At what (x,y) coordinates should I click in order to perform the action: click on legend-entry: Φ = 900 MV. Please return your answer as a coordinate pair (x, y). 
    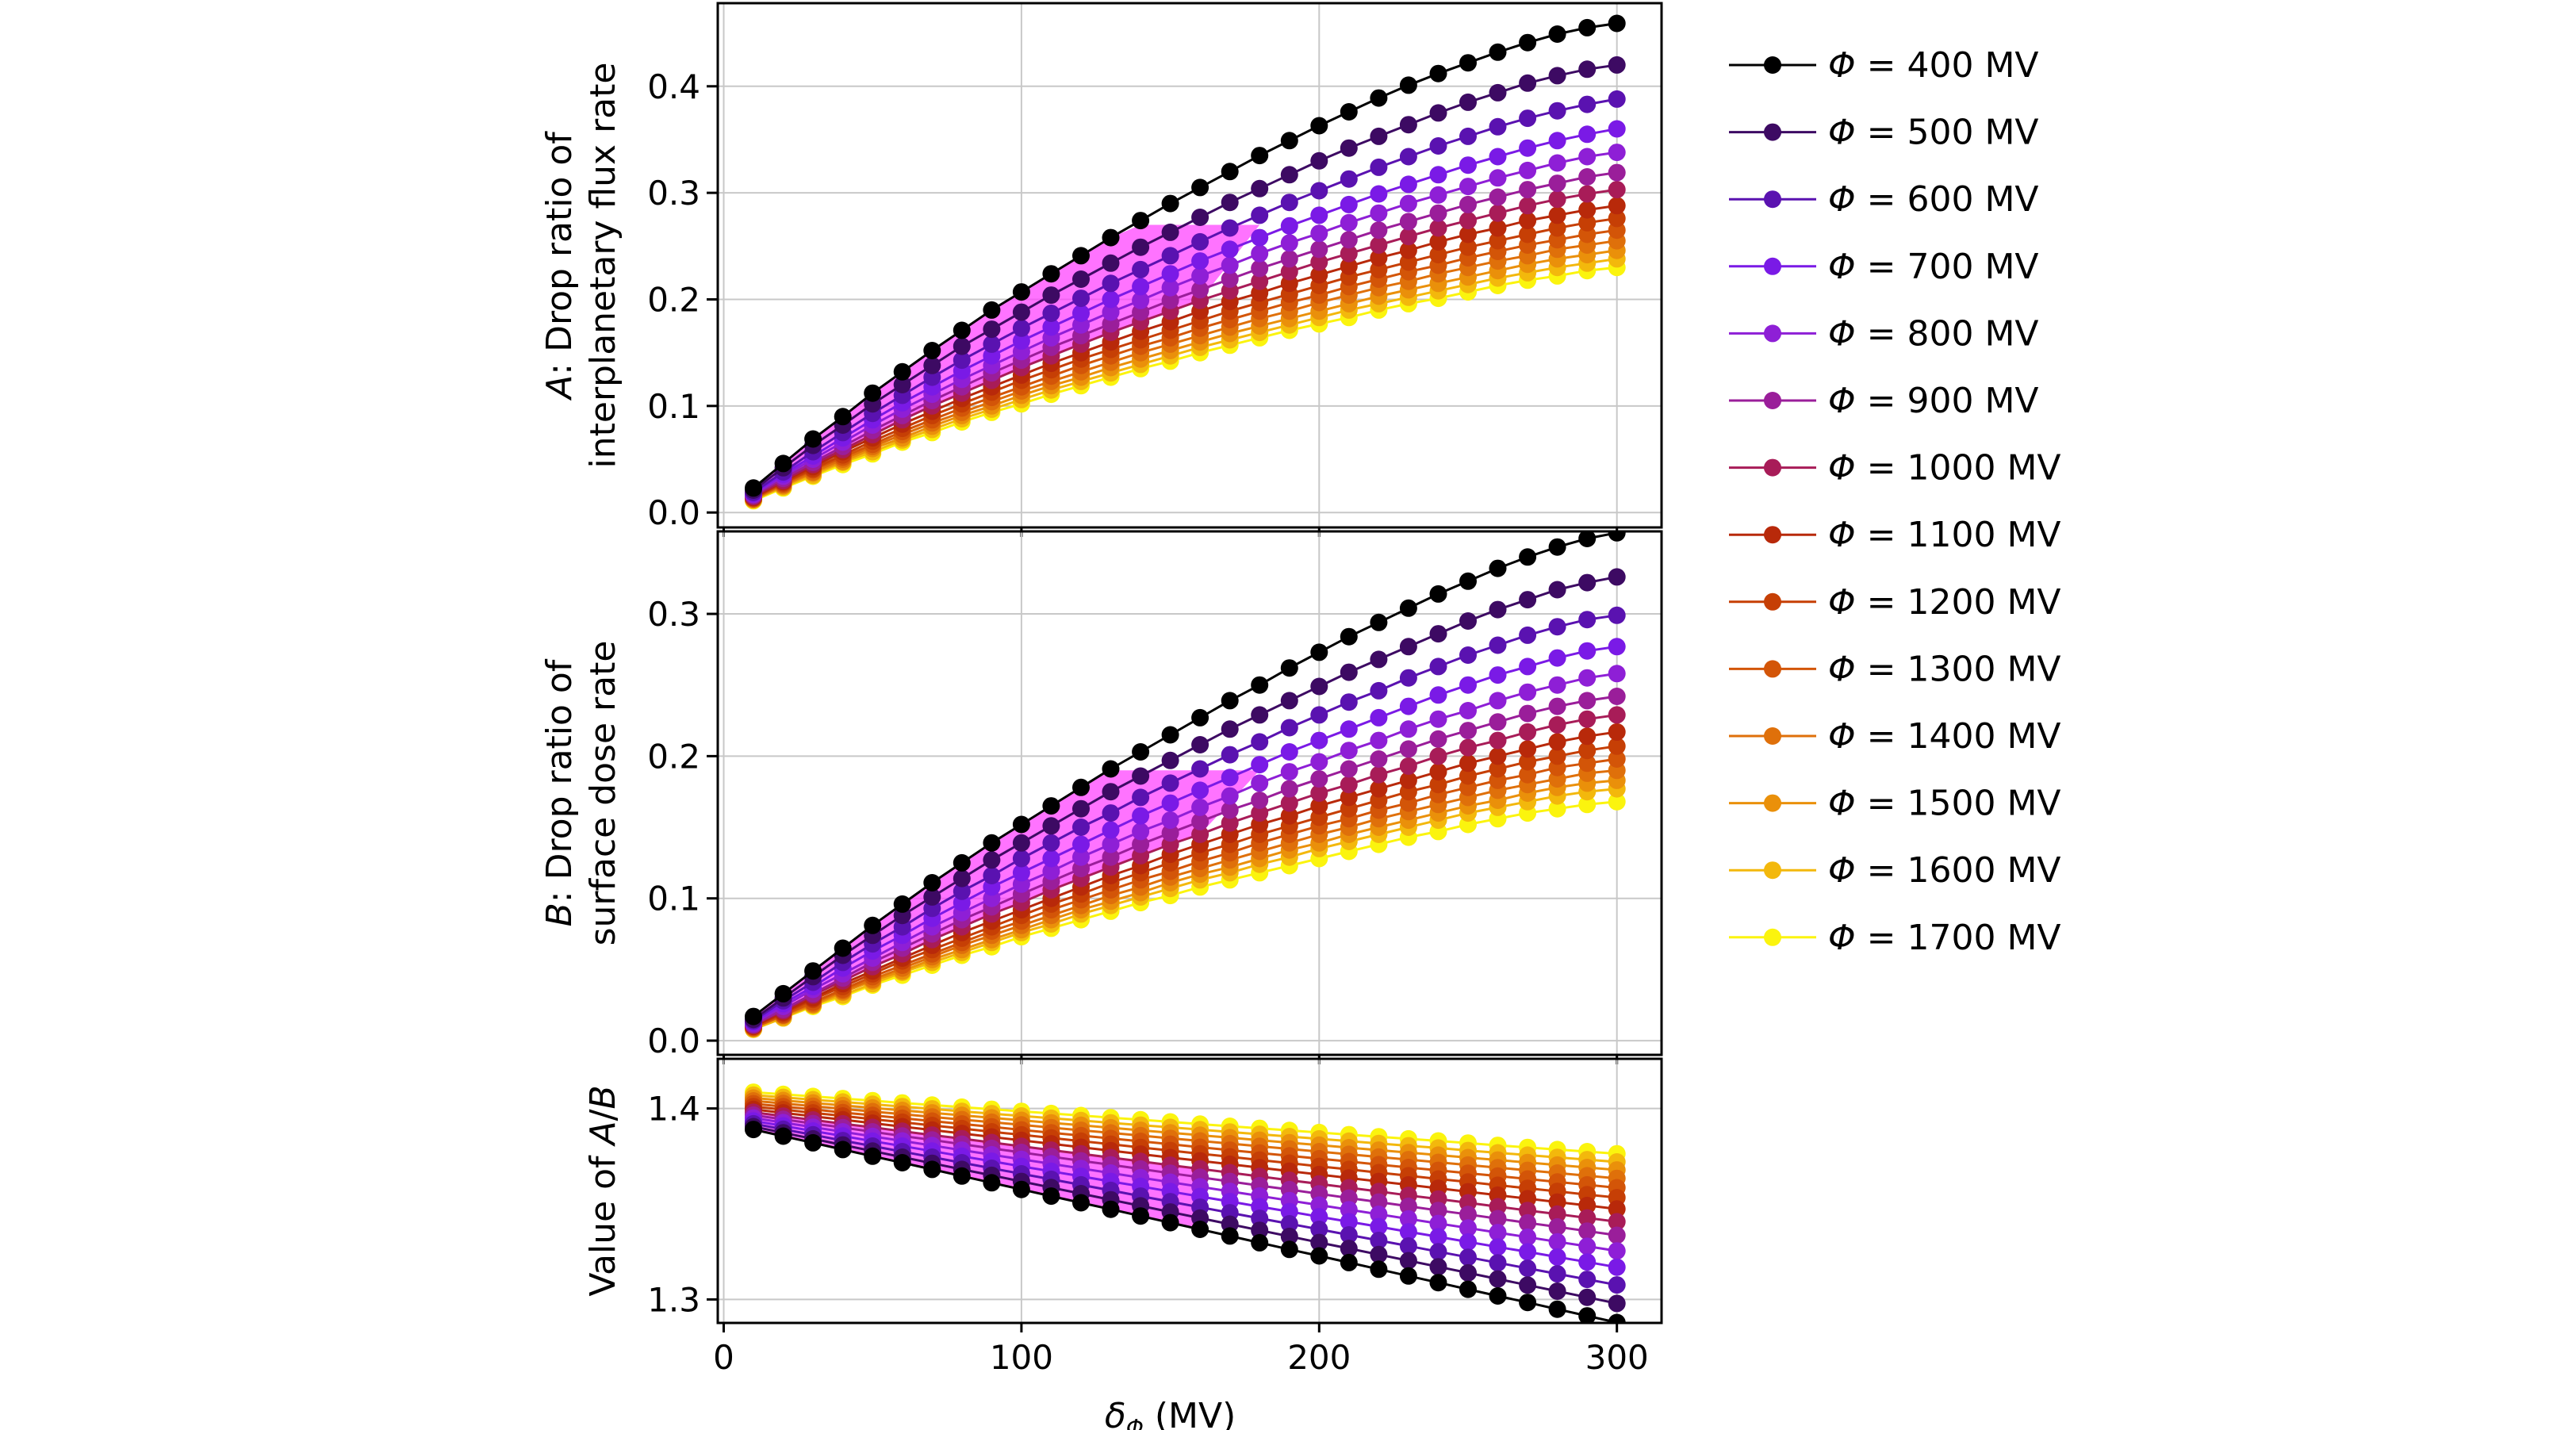
    Looking at the image, I should click on (1884, 401).